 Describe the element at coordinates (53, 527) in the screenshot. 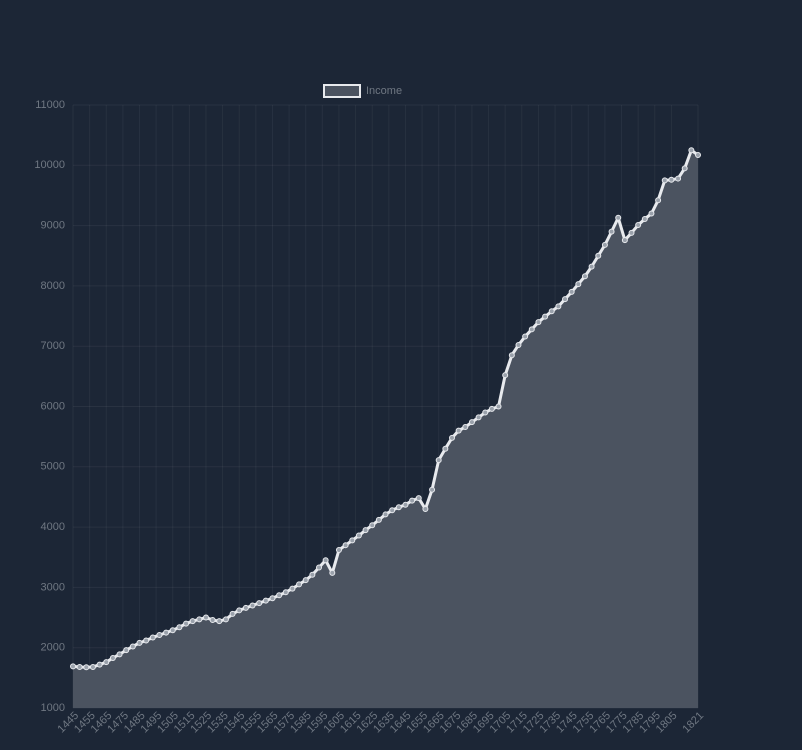

I see `y-tick-label: 4000` at that location.